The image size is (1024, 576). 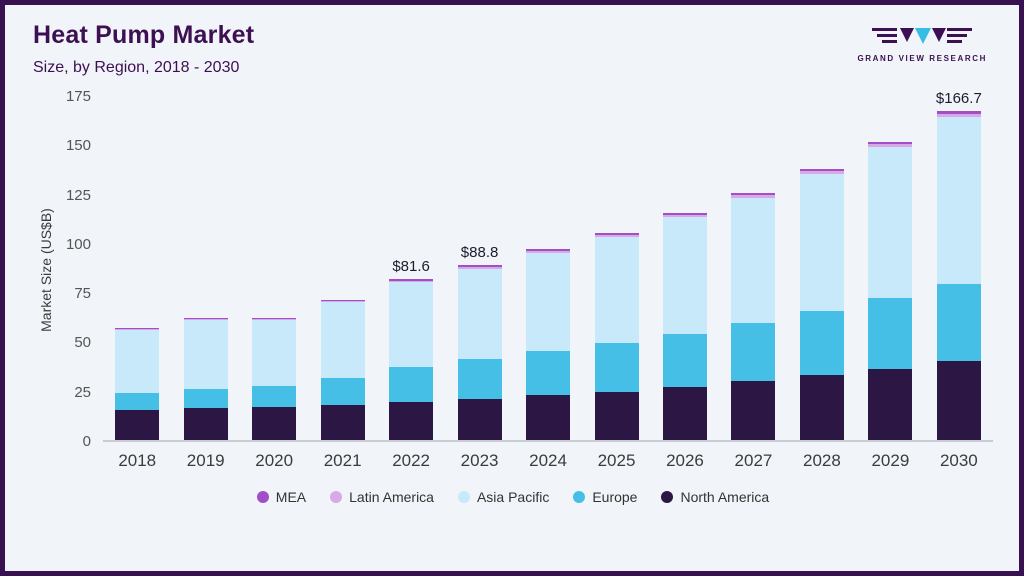 What do you see at coordinates (82, 343) in the screenshot?
I see `y-tick-label: 50` at bounding box center [82, 343].